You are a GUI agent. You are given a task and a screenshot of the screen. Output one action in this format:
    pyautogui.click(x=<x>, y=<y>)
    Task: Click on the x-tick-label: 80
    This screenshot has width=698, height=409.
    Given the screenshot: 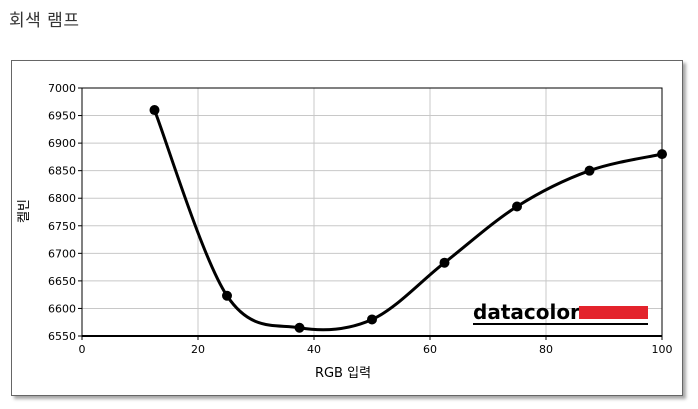 What is the action you would take?
    pyautogui.click(x=546, y=349)
    